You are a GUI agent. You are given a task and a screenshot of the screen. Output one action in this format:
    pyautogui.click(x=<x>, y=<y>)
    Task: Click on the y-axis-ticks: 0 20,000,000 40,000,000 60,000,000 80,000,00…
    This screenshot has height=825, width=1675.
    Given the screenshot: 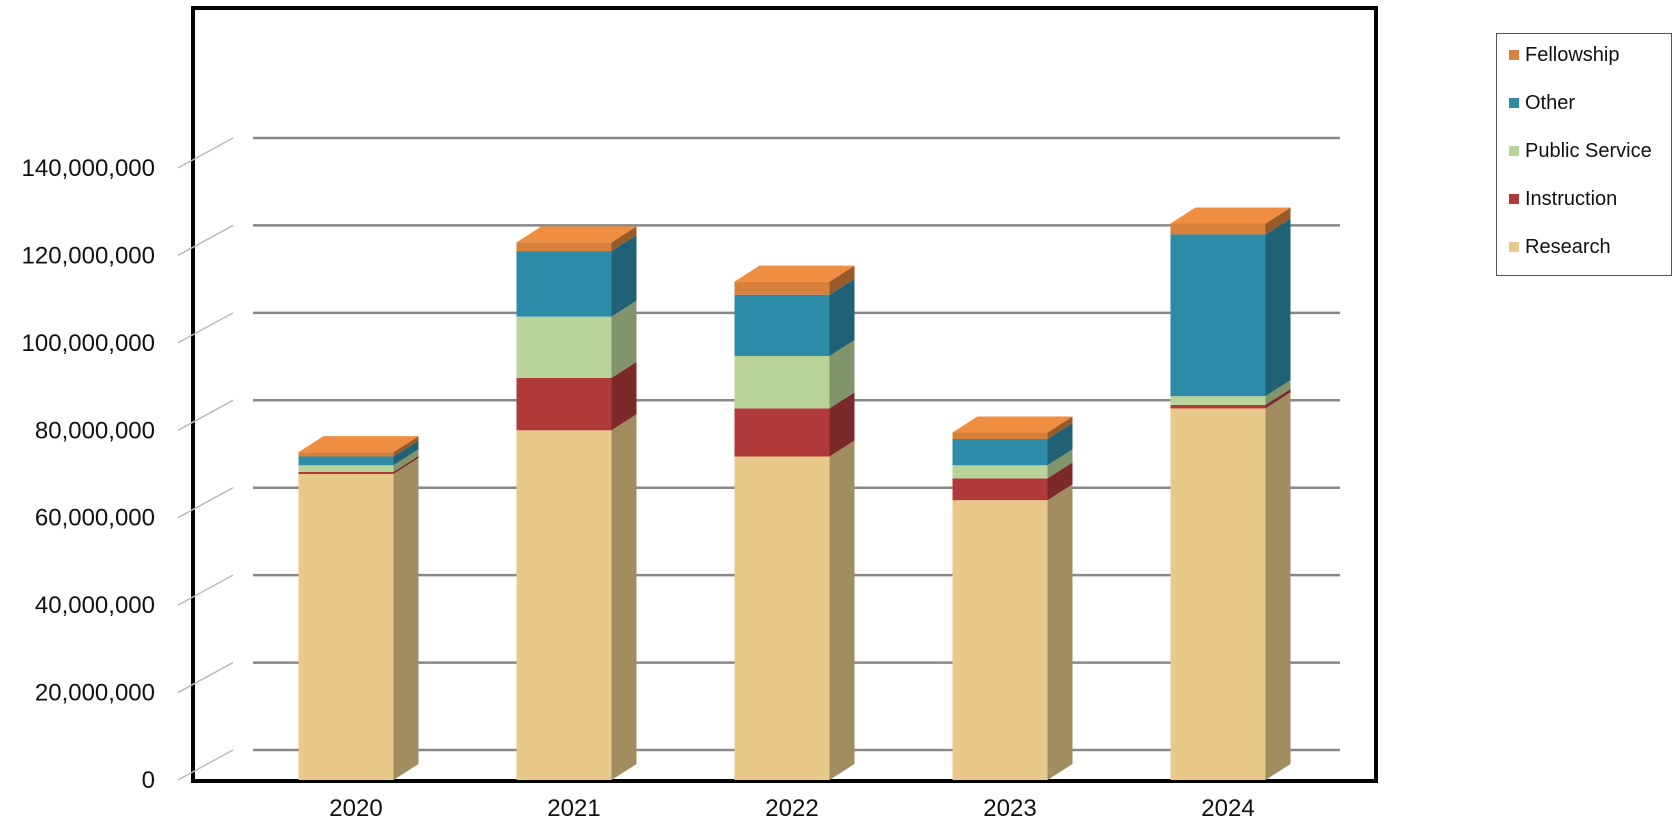 What is the action you would take?
    pyautogui.click(x=88, y=474)
    